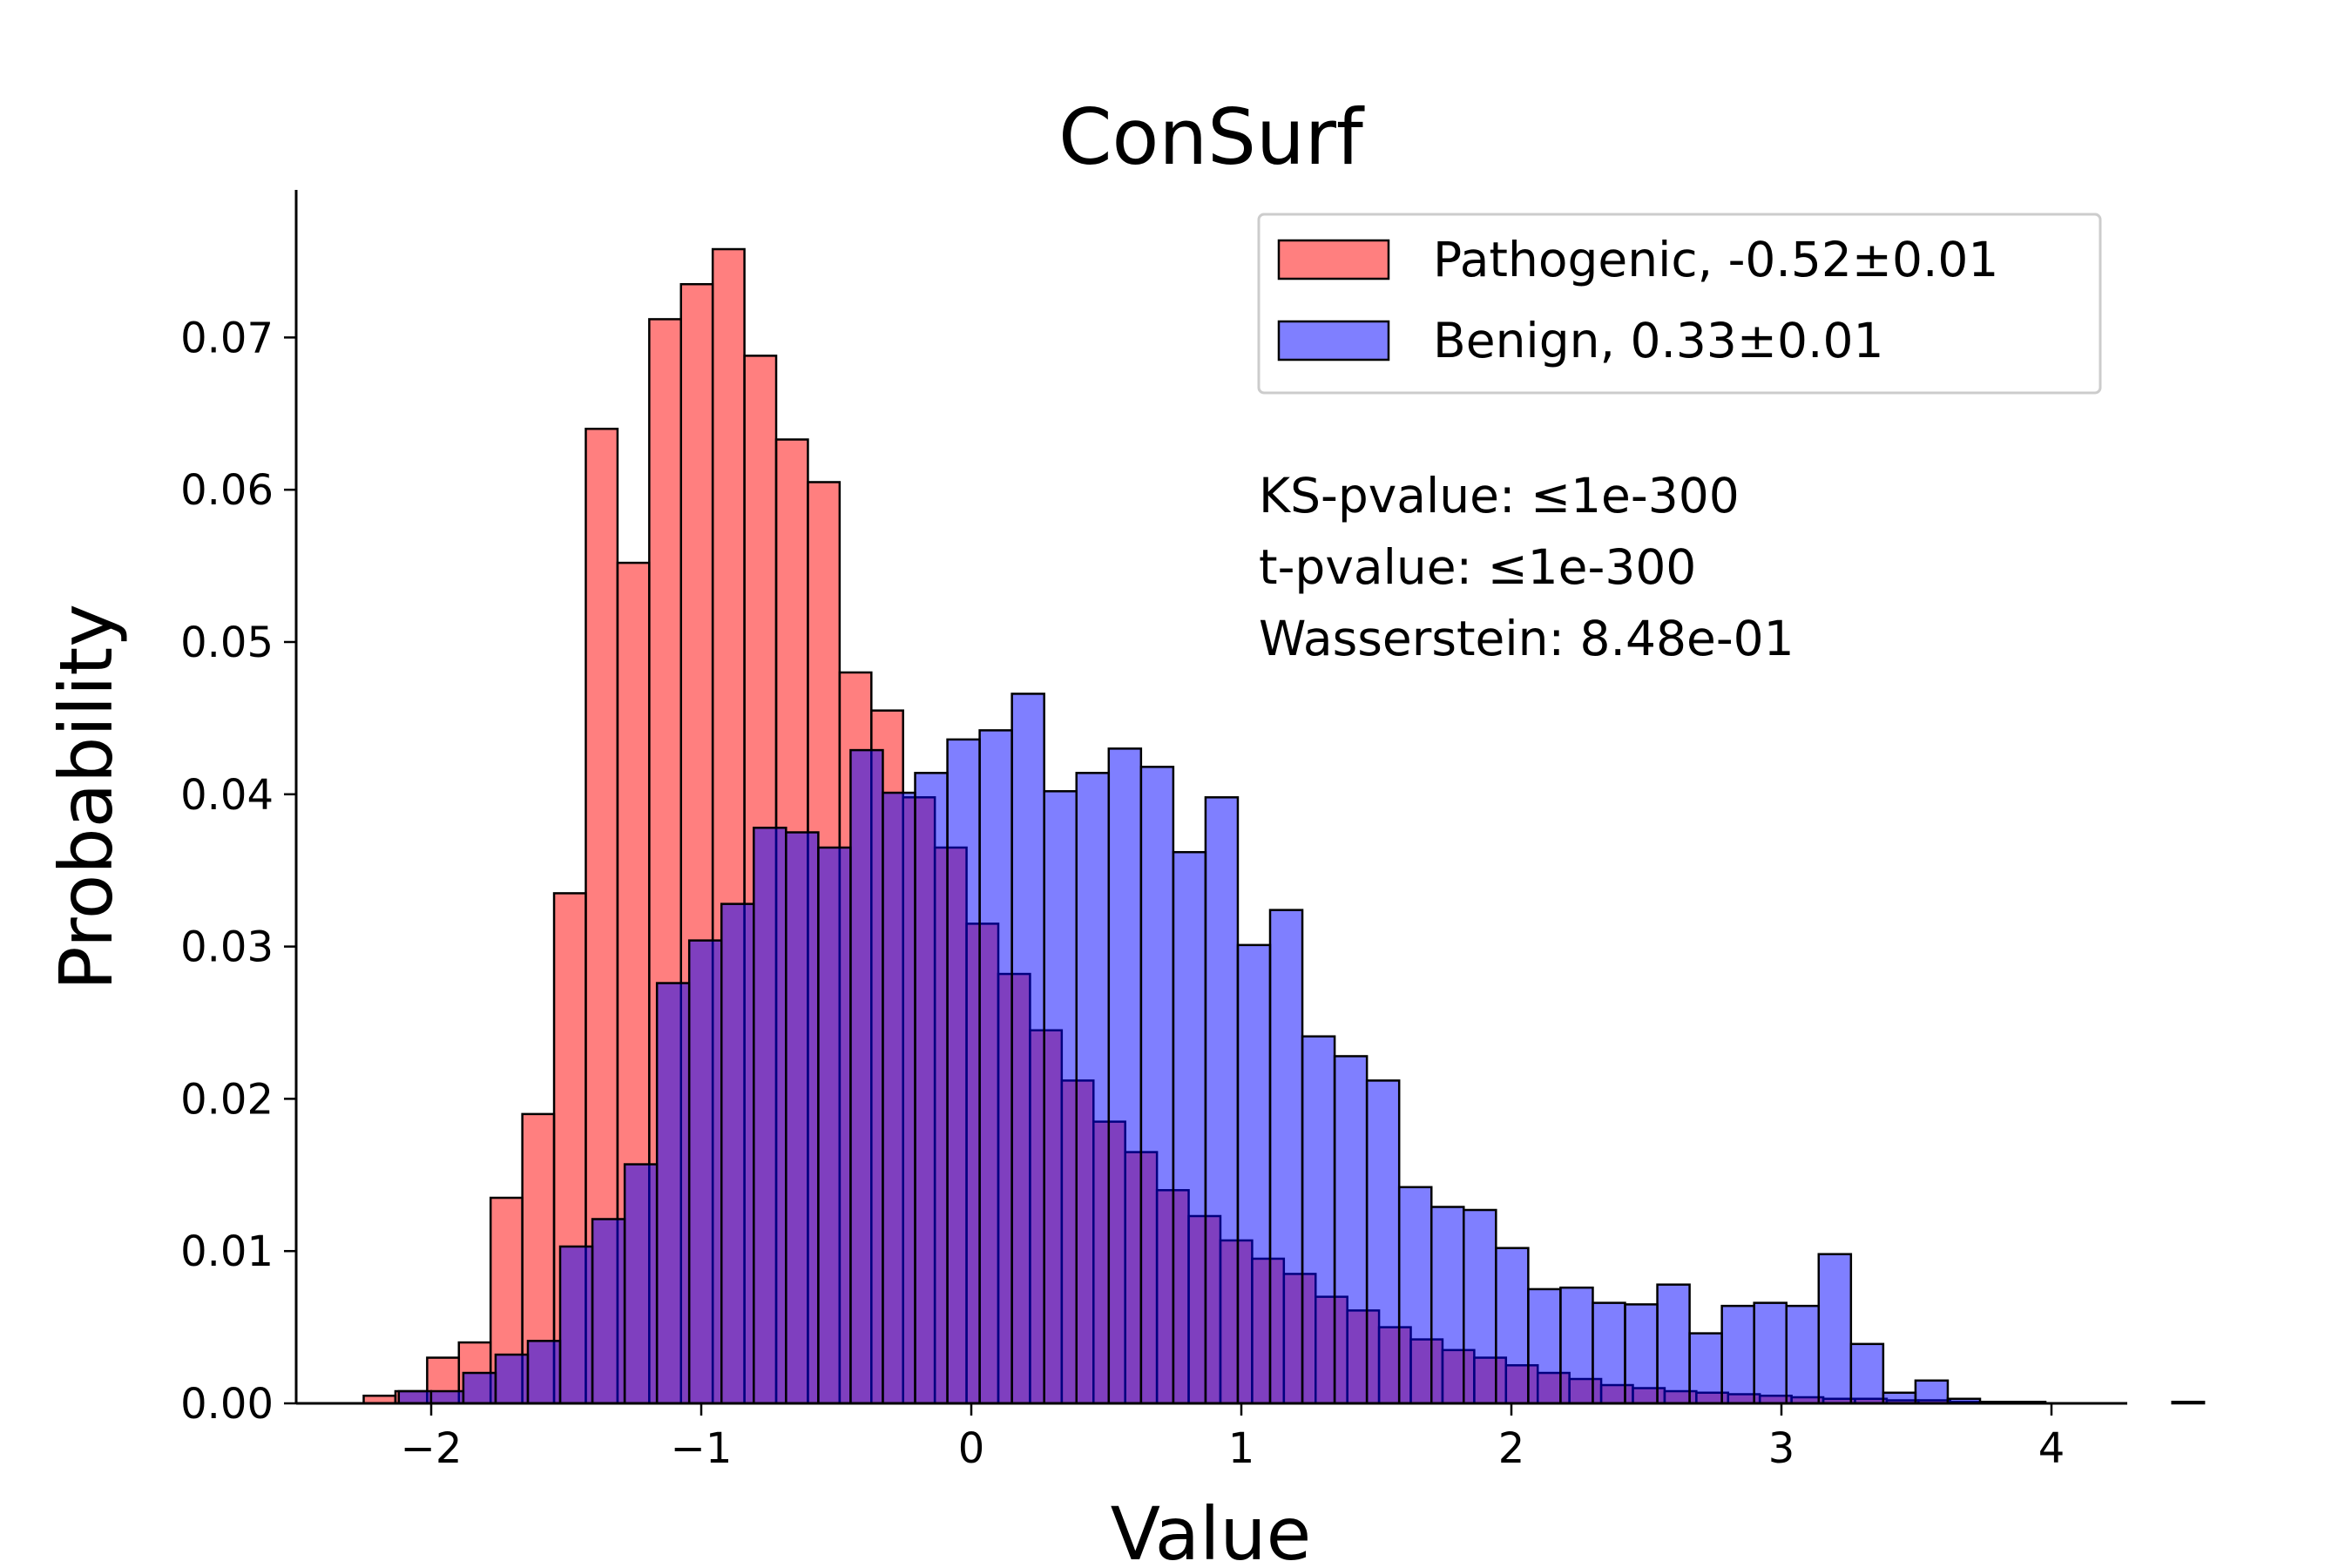  I want to click on chart-title: ConSurf, so click(1211, 137).